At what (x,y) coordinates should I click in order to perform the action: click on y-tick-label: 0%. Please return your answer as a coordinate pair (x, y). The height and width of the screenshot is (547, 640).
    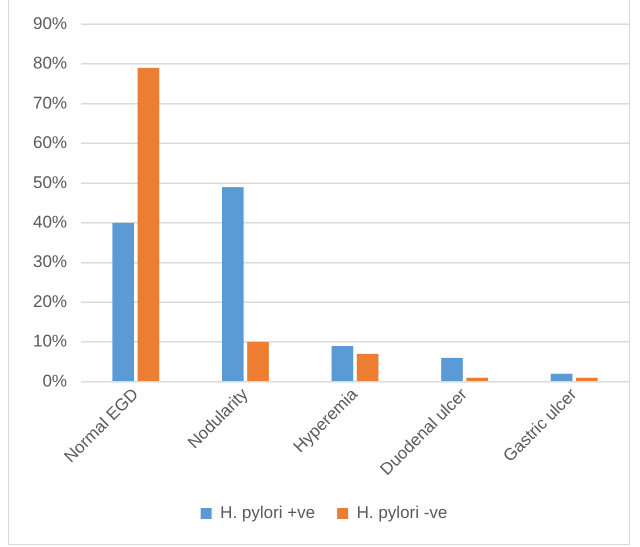
    Looking at the image, I should click on (55, 380).